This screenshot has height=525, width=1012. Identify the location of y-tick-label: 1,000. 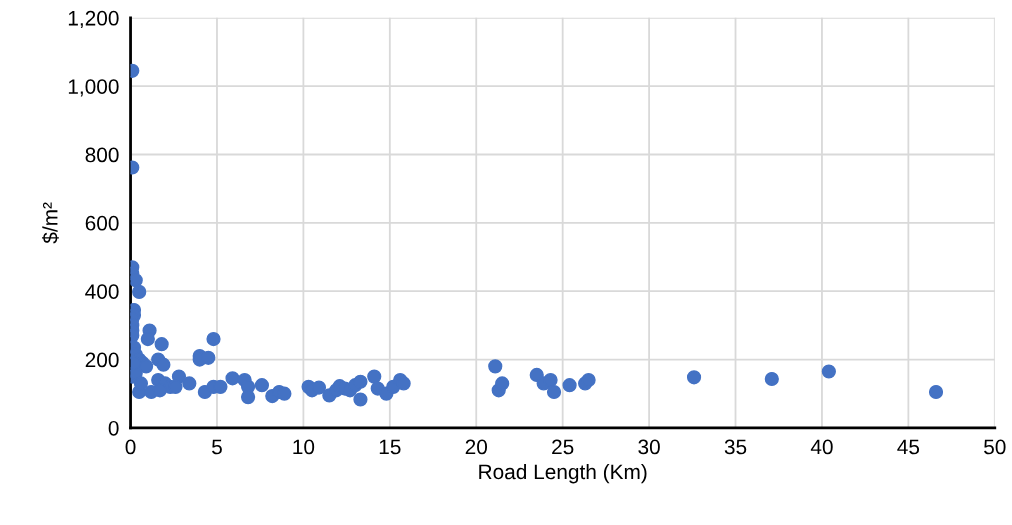
(93, 88).